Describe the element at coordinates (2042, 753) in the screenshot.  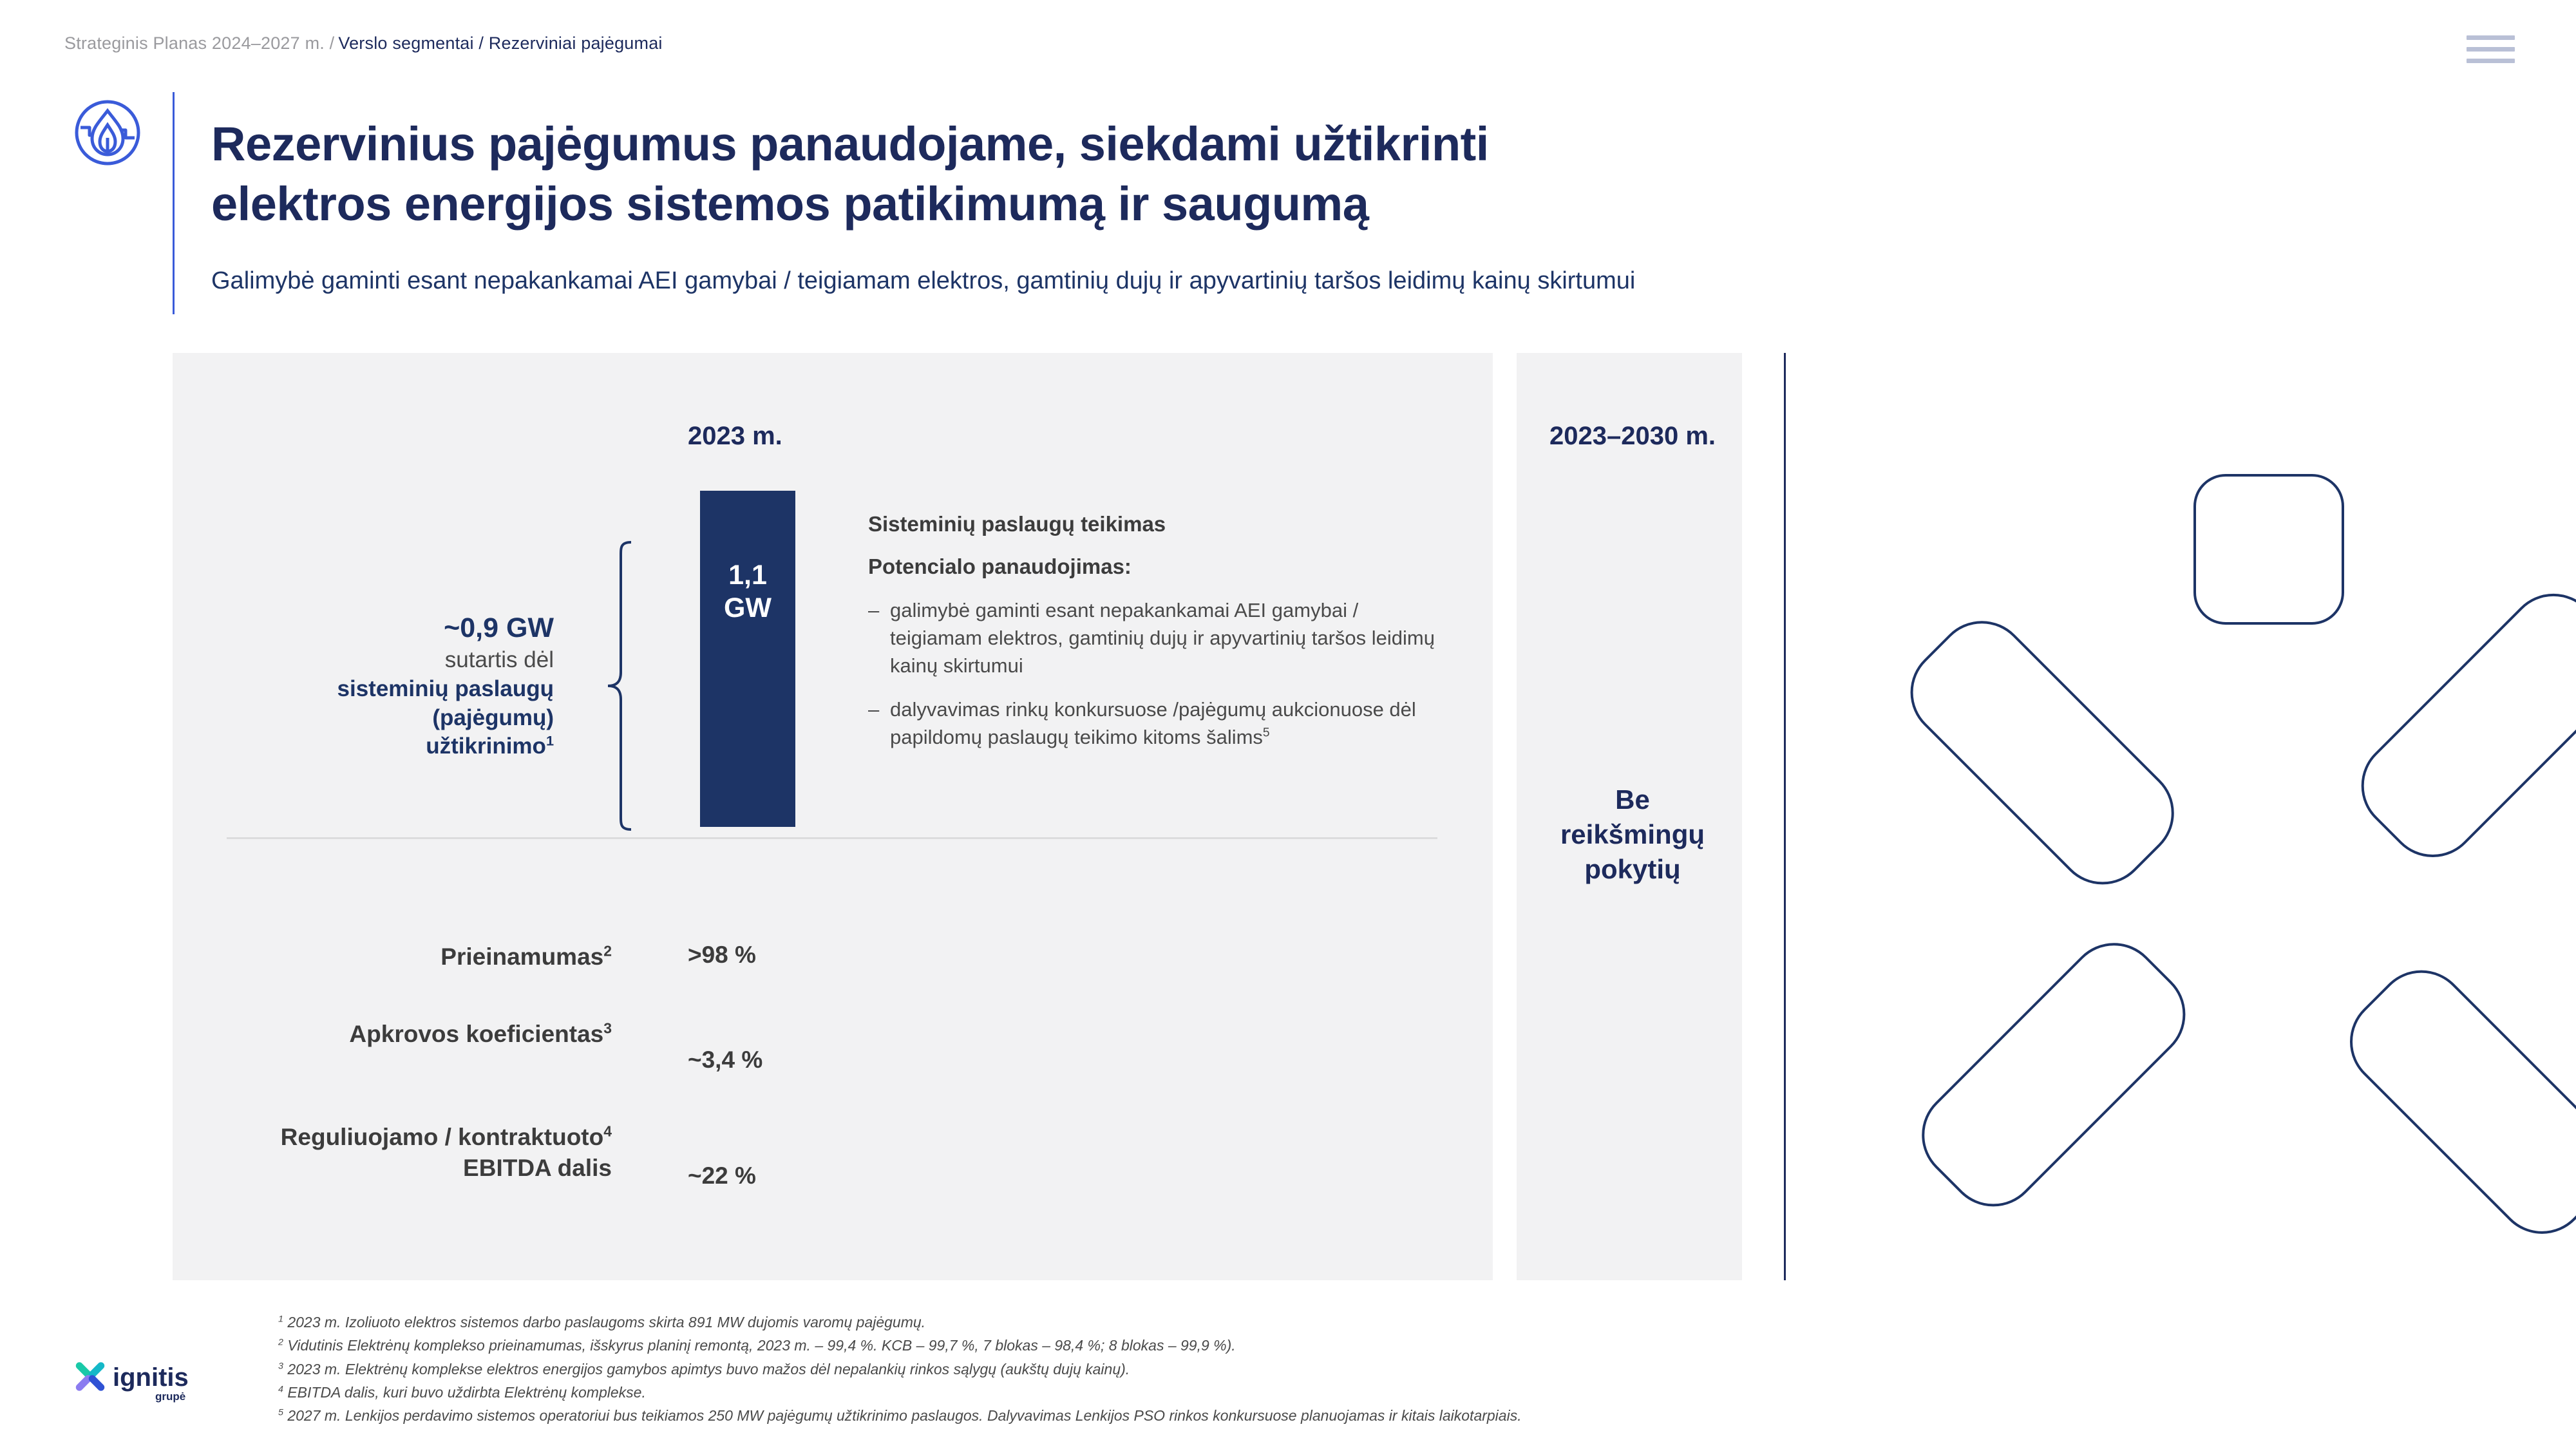
I see `decor-bar-tl` at that location.